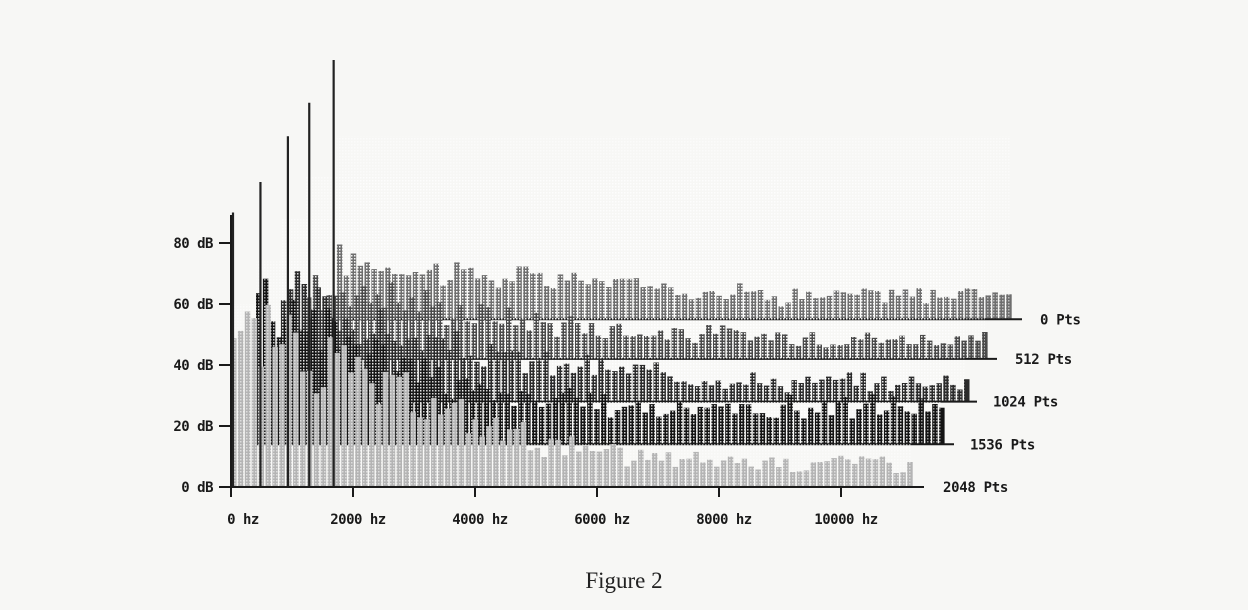 The height and width of the screenshot is (610, 1248). I want to click on x-tick-label: 6000 hz, so click(602, 520).